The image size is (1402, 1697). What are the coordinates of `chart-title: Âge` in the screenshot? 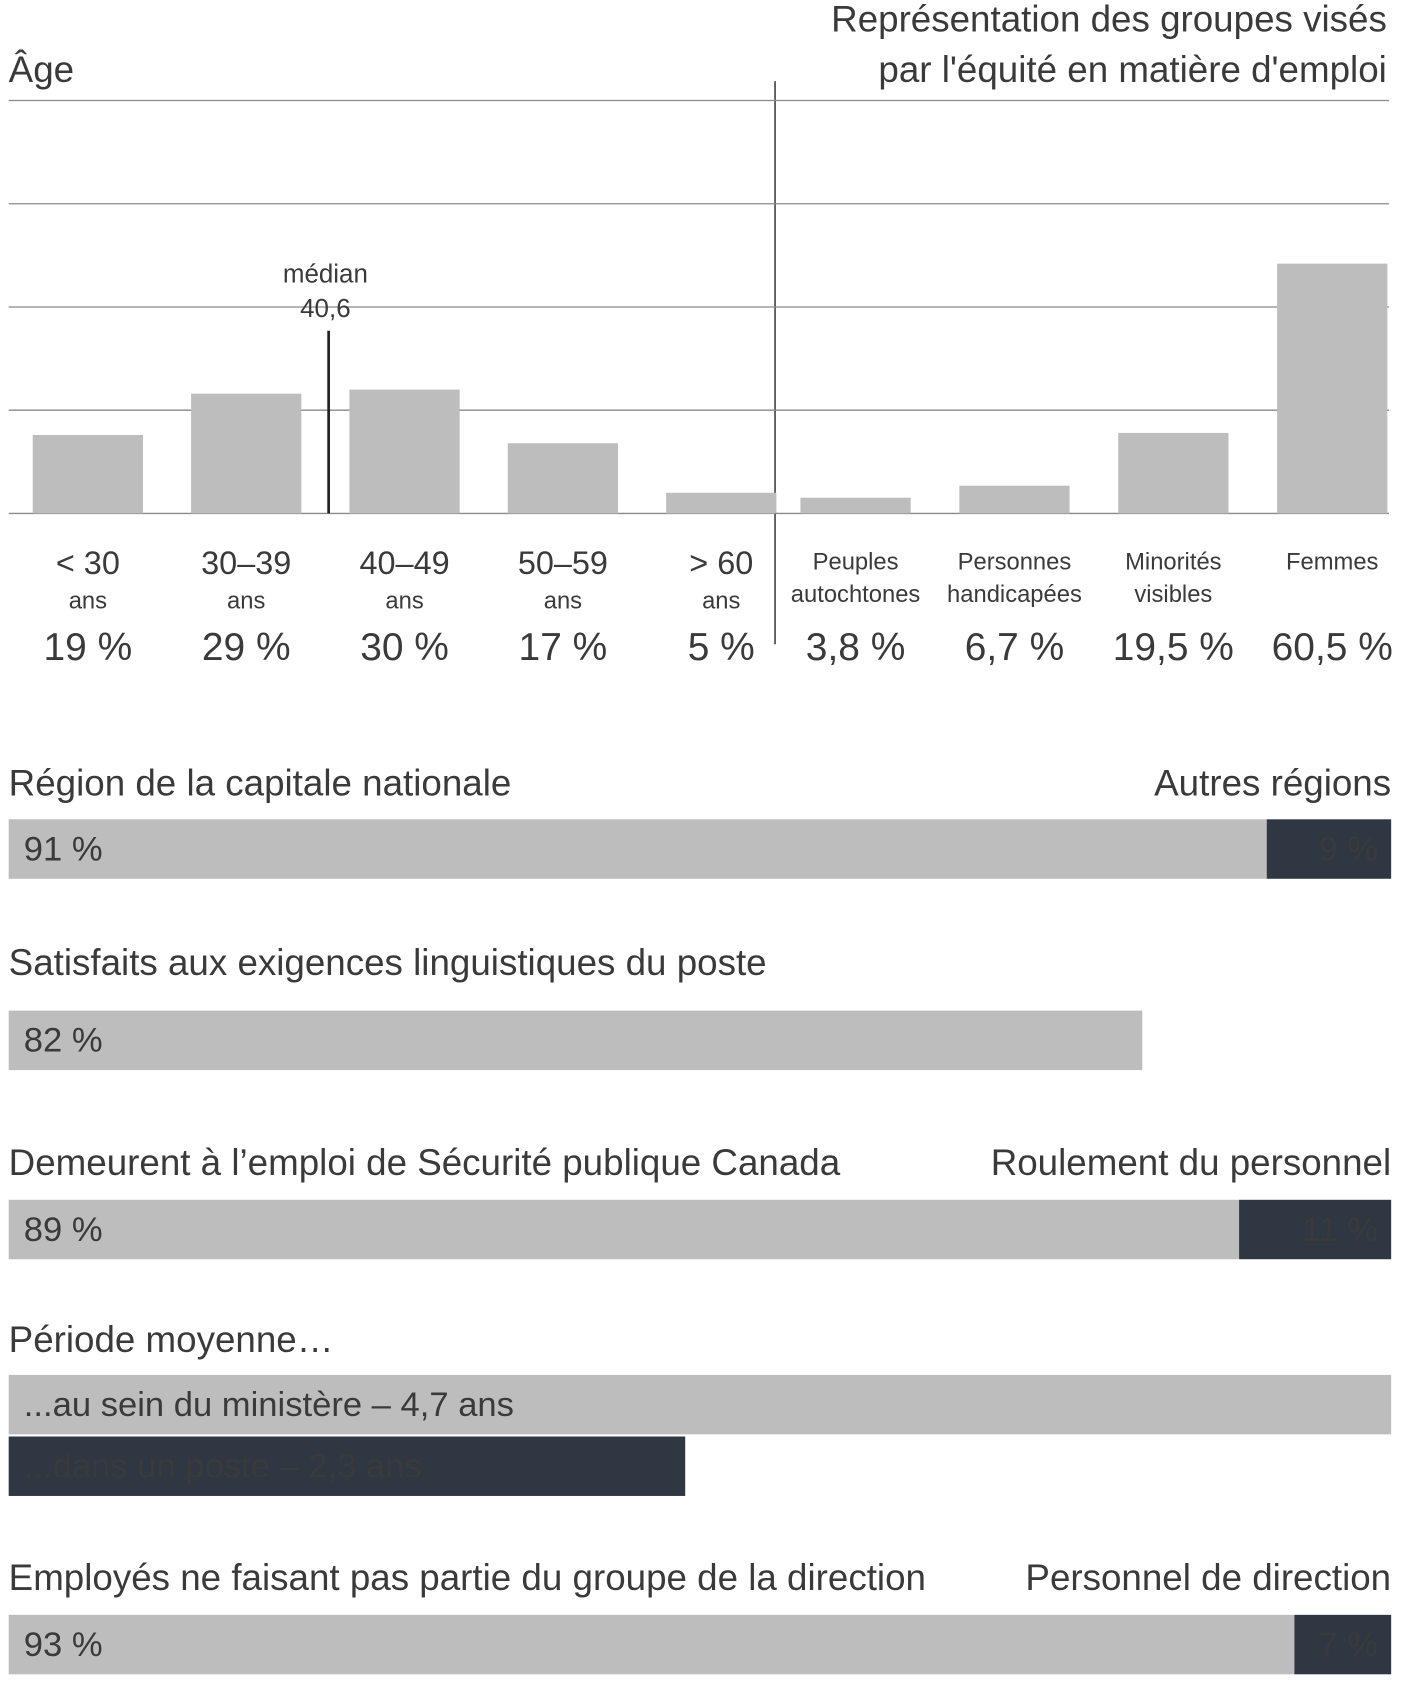 It's located at (41, 69).